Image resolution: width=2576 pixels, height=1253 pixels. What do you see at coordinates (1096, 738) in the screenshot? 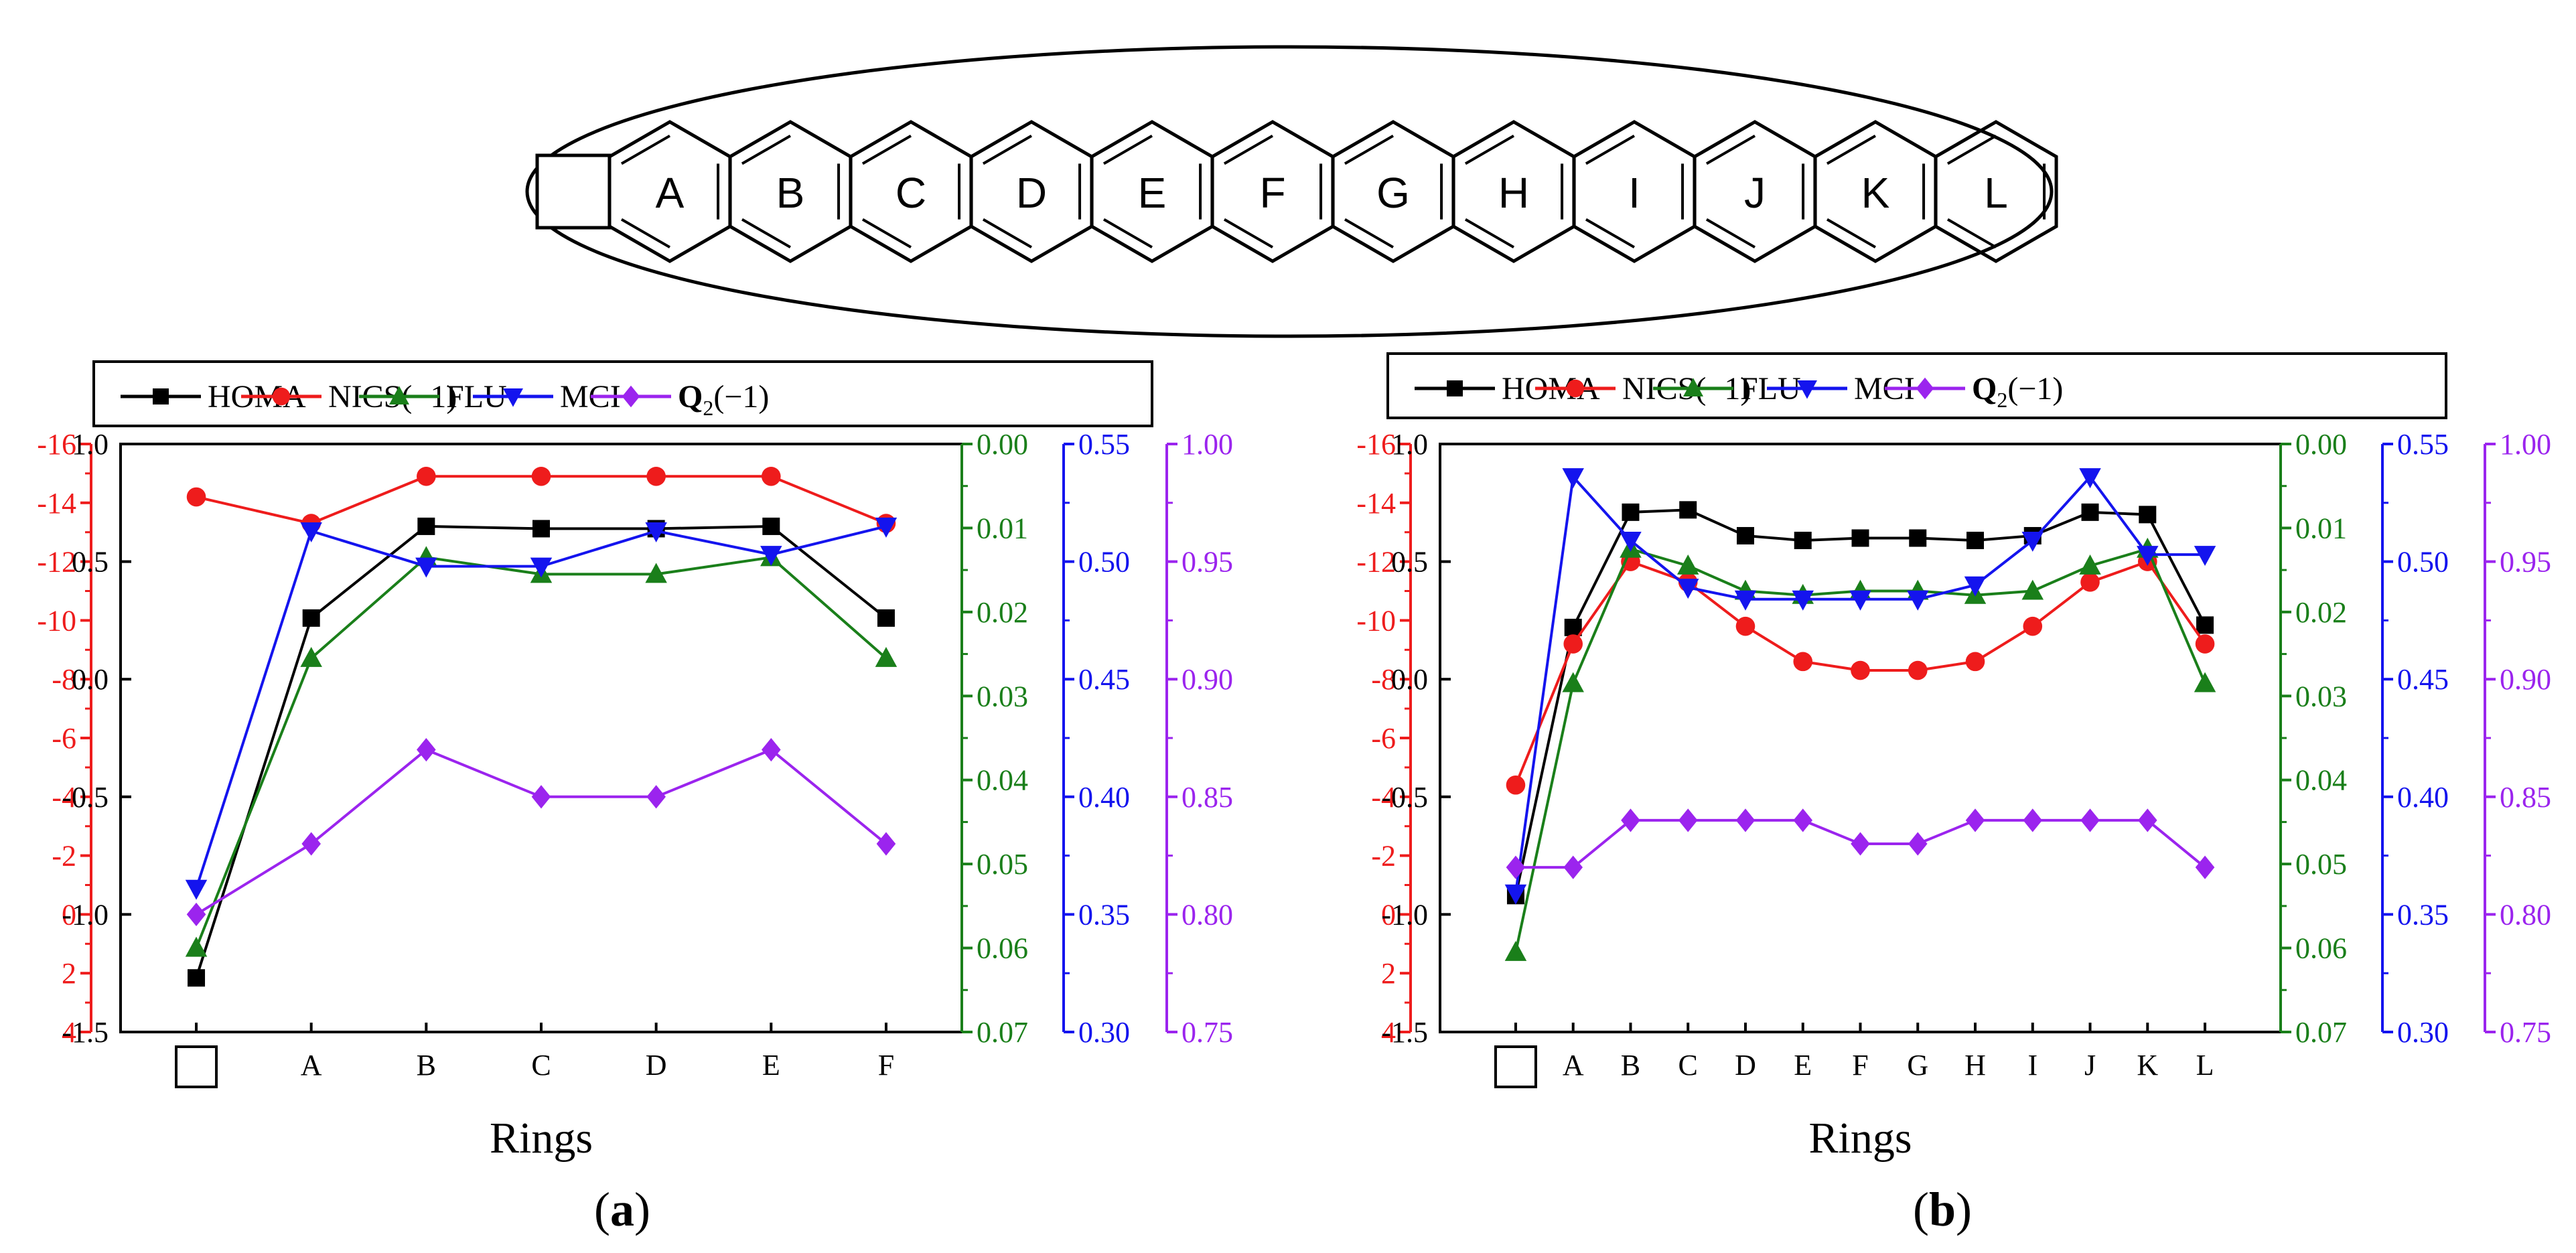
I see `mci-axis: 0.55 0.50 0.45 0.40 0.35 0.30` at bounding box center [1096, 738].